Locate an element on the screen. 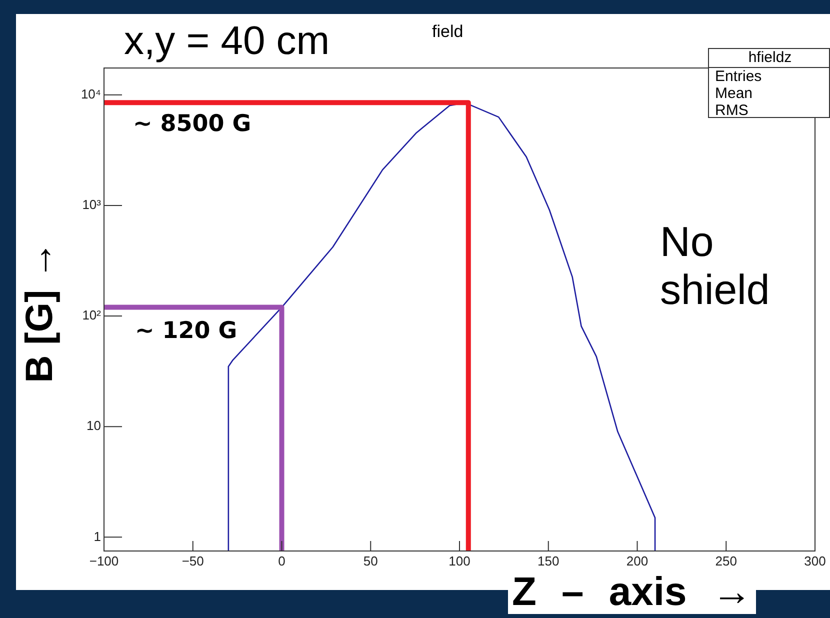  x-tick-label: 200 is located at coordinates (637, 560).